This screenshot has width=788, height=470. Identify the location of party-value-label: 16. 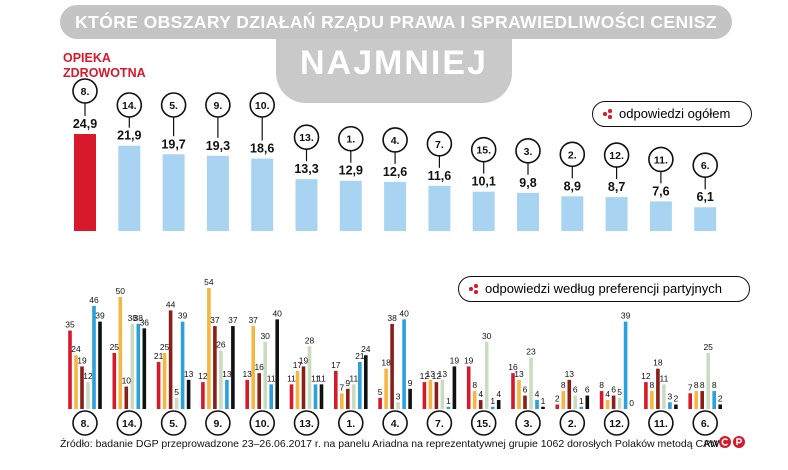
(259, 367).